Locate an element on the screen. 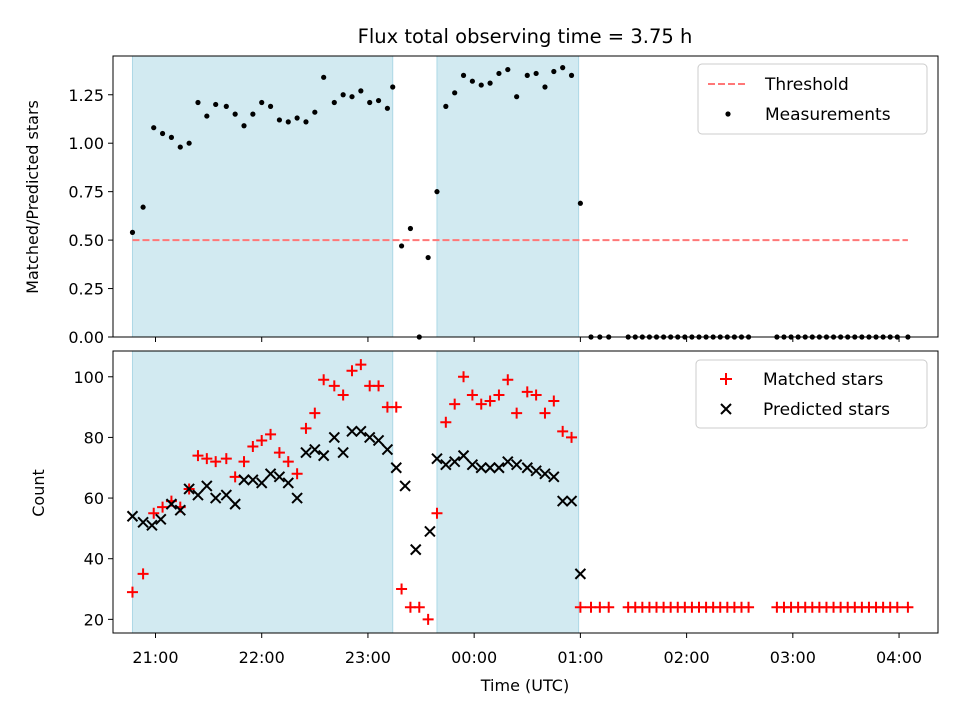  y-tick-label: 60 is located at coordinates (94, 498).